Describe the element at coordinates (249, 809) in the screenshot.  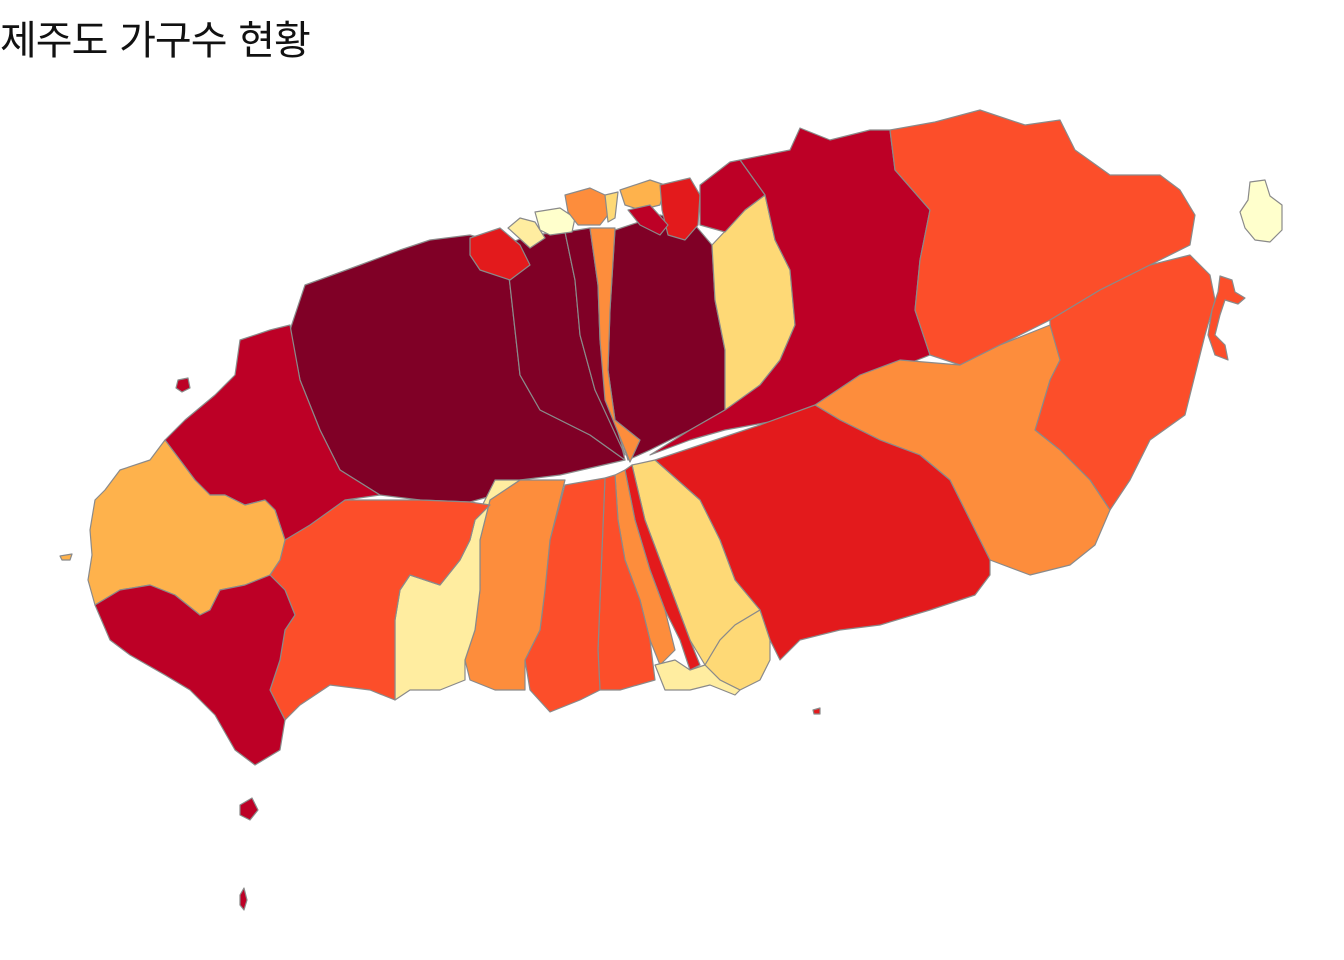
I see `region-marado` at that location.